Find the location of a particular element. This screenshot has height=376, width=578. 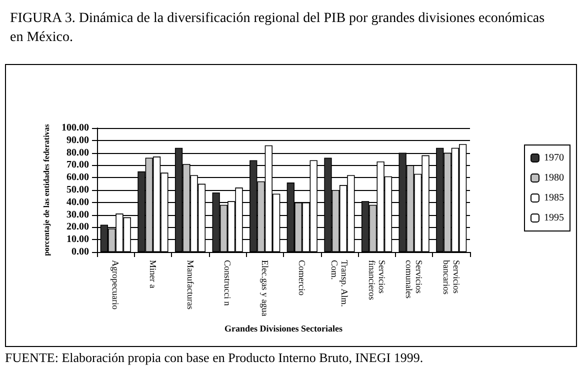

legend-label: 1970 is located at coordinates (554, 158).